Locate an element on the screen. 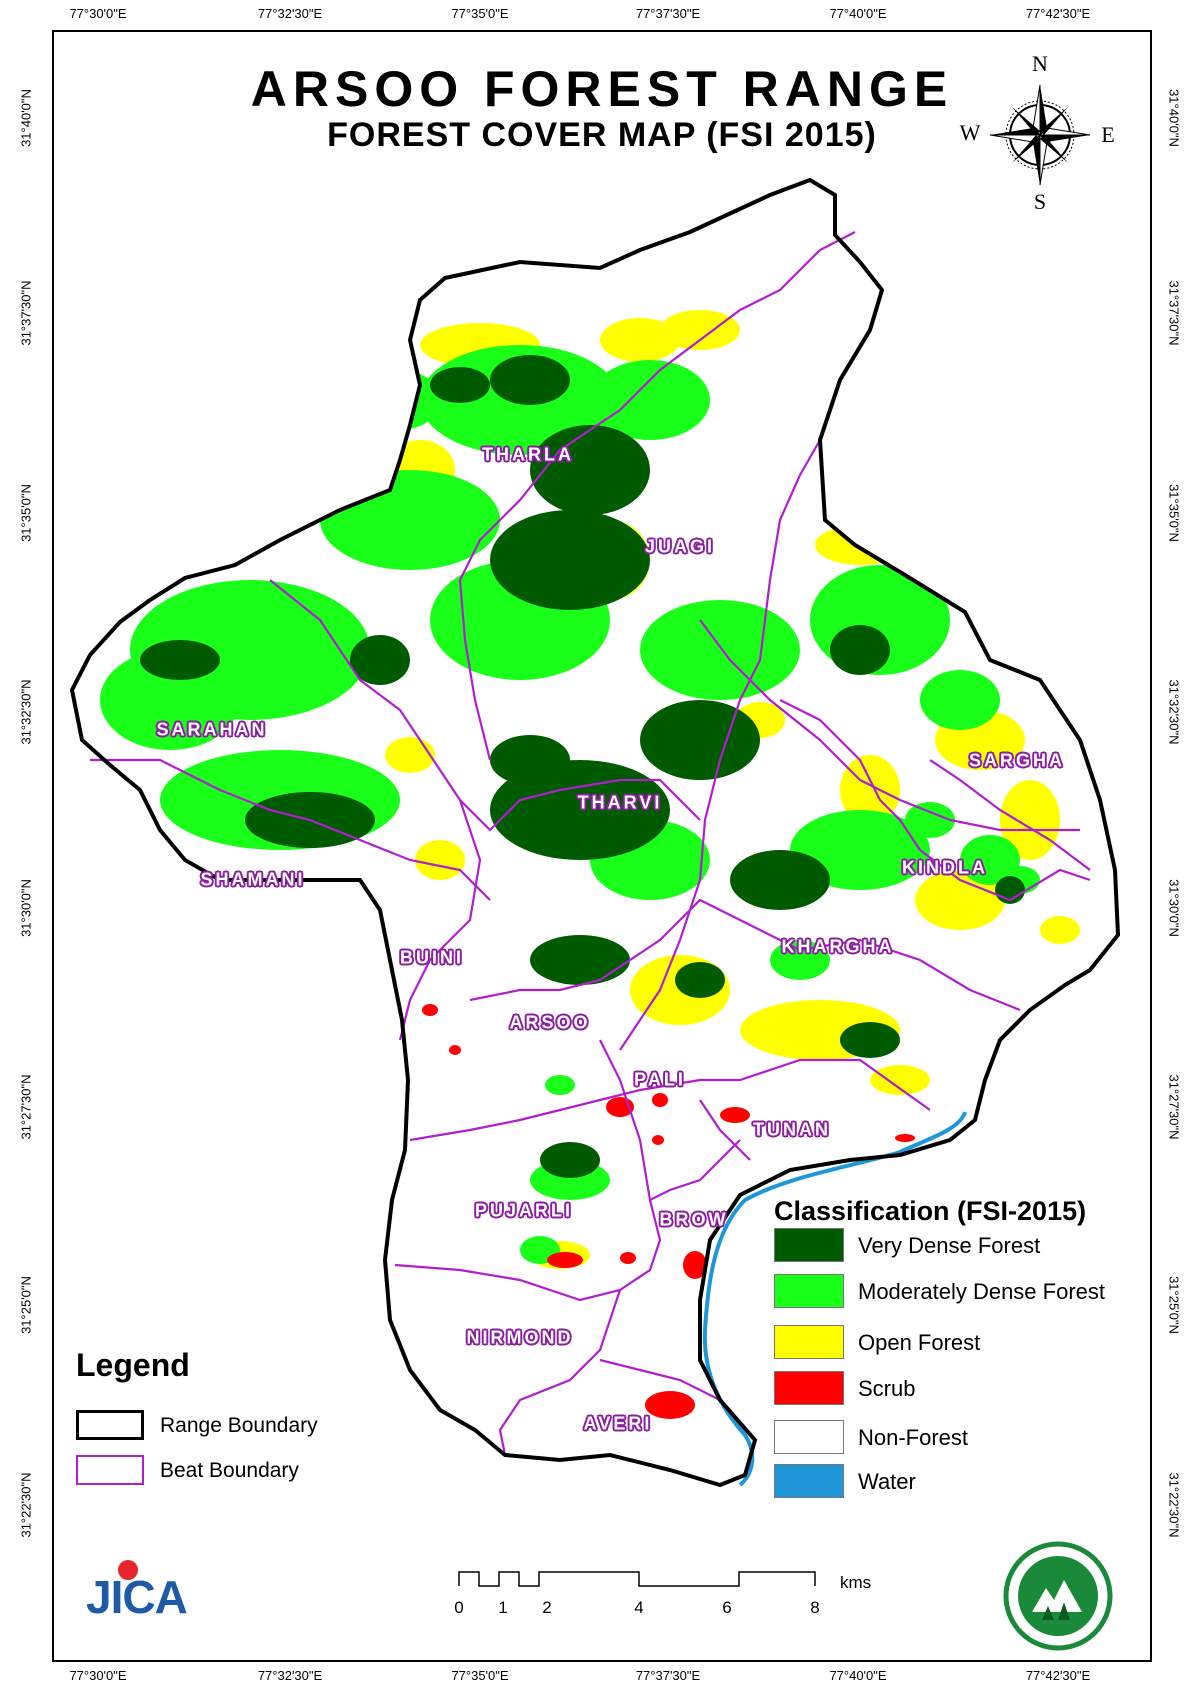  class-label: Water is located at coordinates (887, 1481).